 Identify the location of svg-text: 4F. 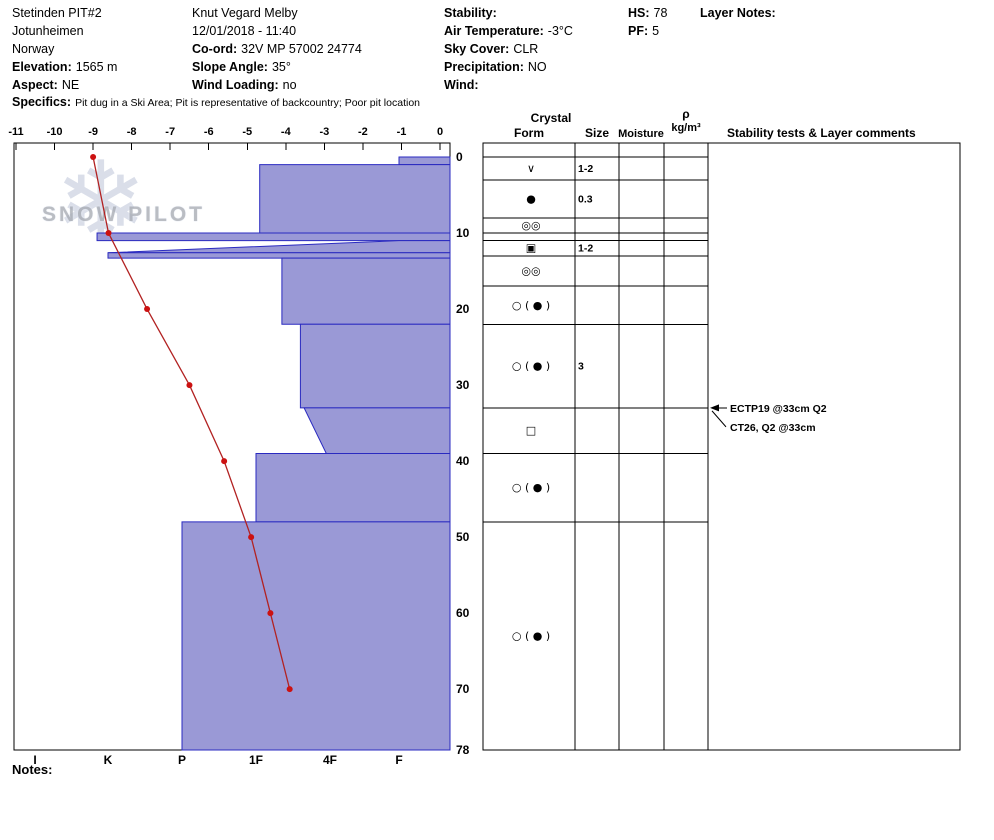
(330, 760).